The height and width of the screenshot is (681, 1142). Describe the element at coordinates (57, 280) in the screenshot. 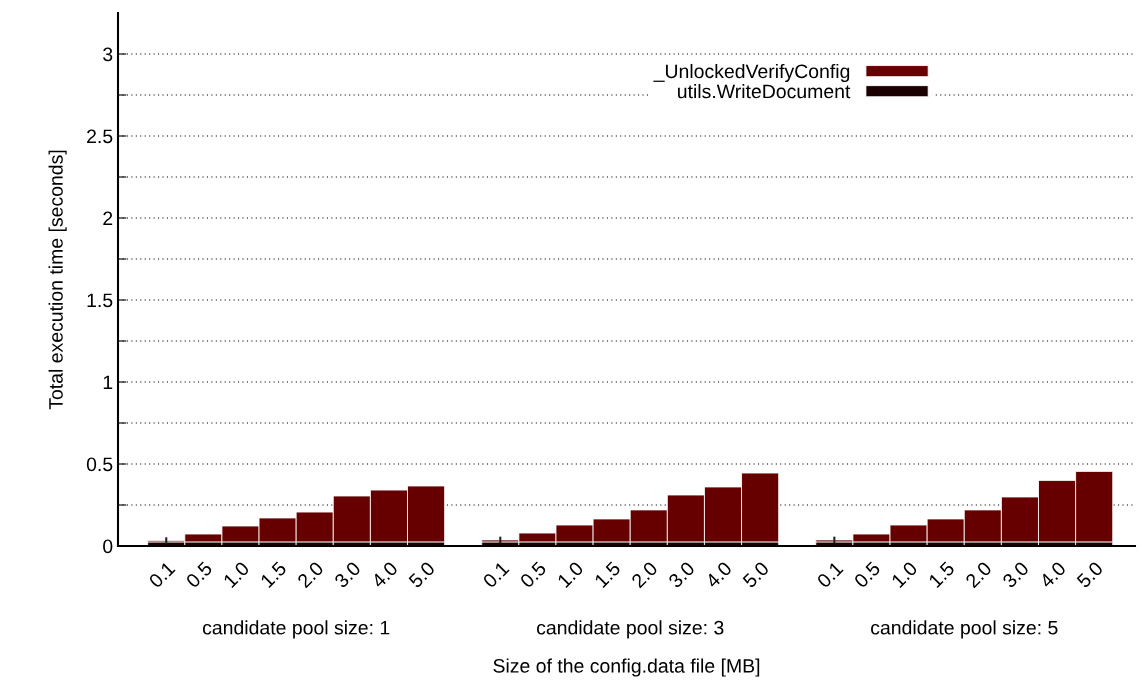

I see `y-axis-title: Total execution time [seconds]` at that location.